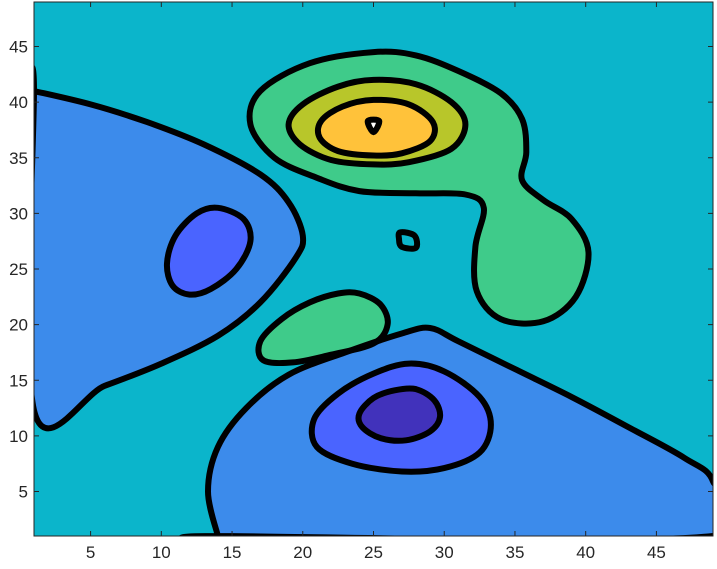  I want to click on y-tick-label: 35, so click(18, 158).